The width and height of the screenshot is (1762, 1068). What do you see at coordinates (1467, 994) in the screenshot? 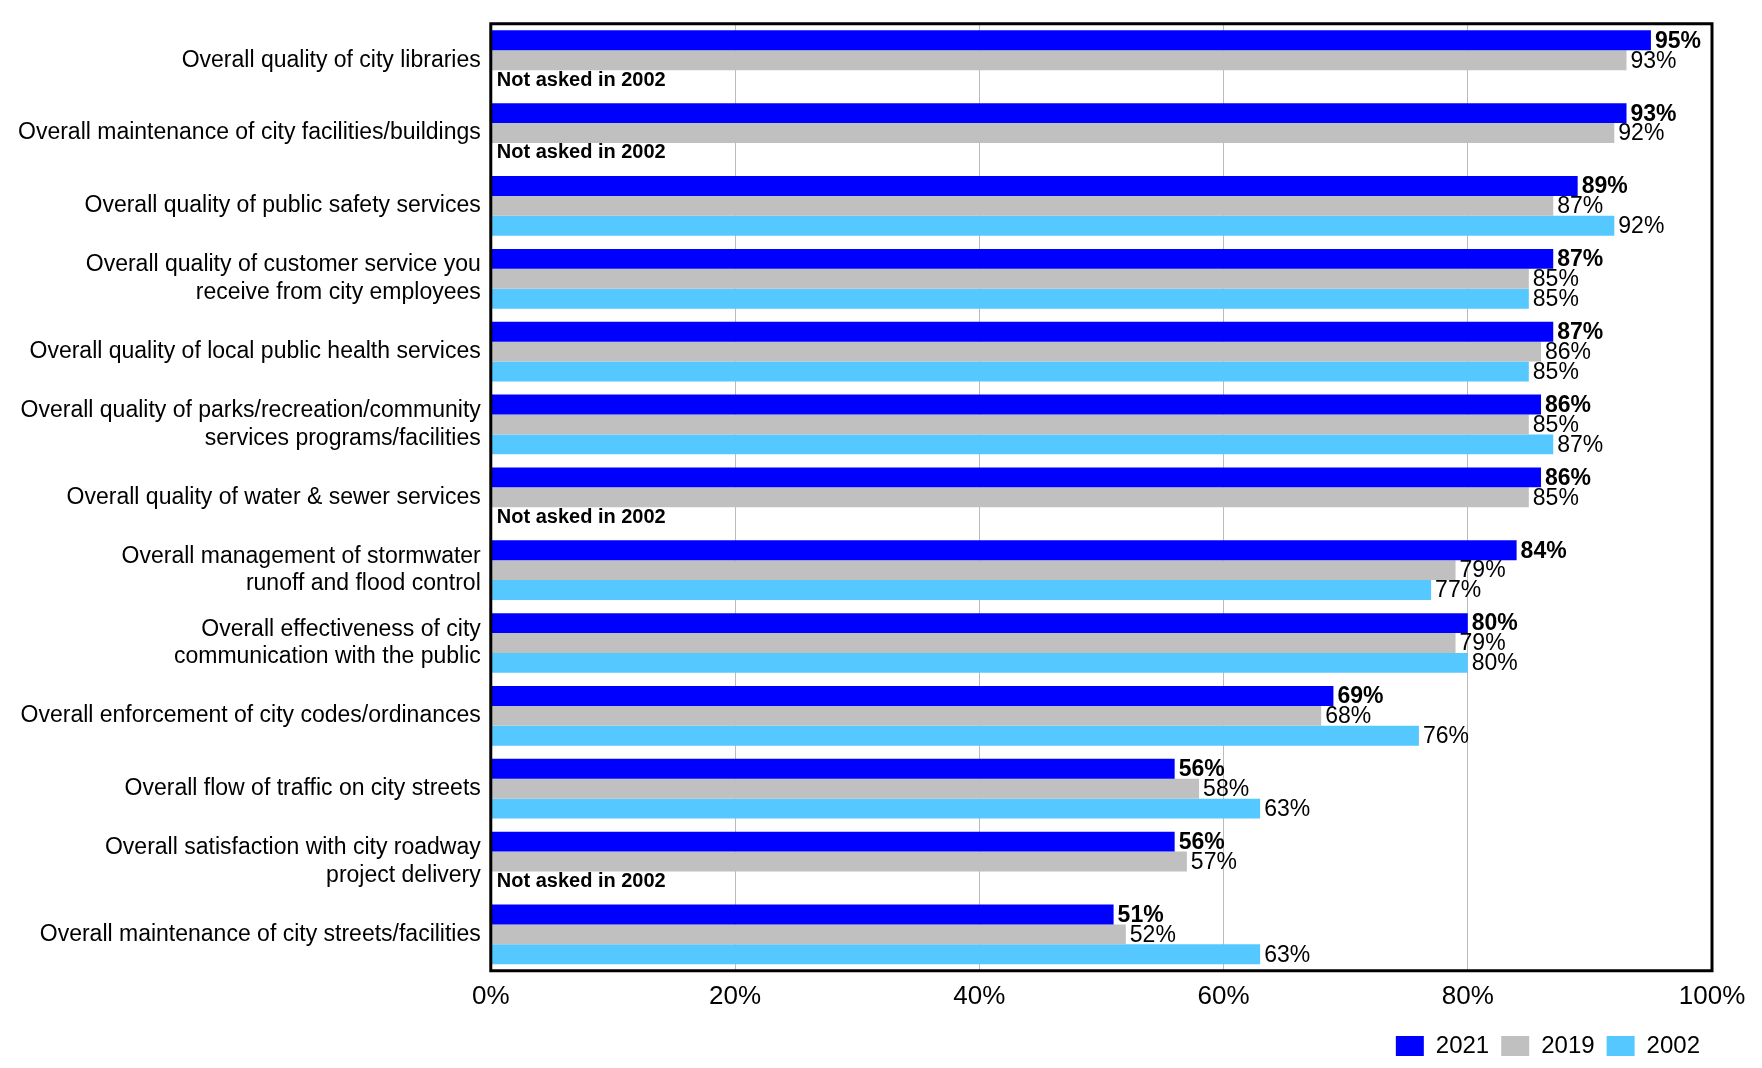
I see `x-tick-label: 80%` at bounding box center [1467, 994].